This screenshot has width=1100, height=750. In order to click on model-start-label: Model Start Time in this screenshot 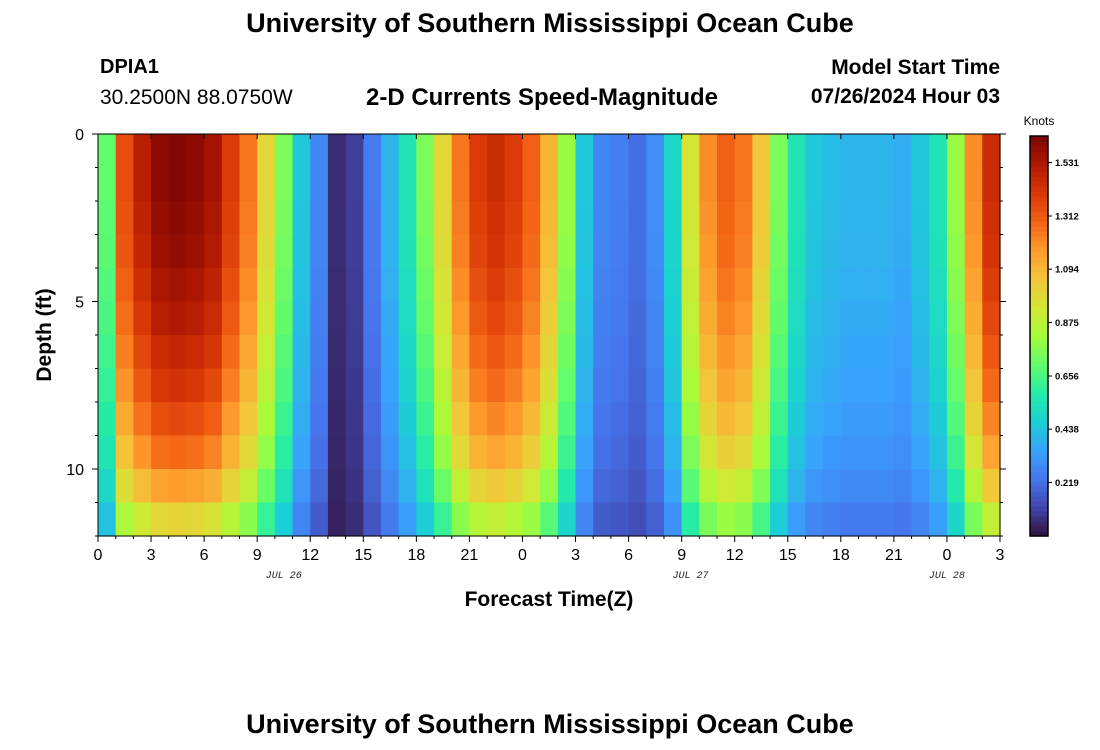, I will do `click(915, 67)`.